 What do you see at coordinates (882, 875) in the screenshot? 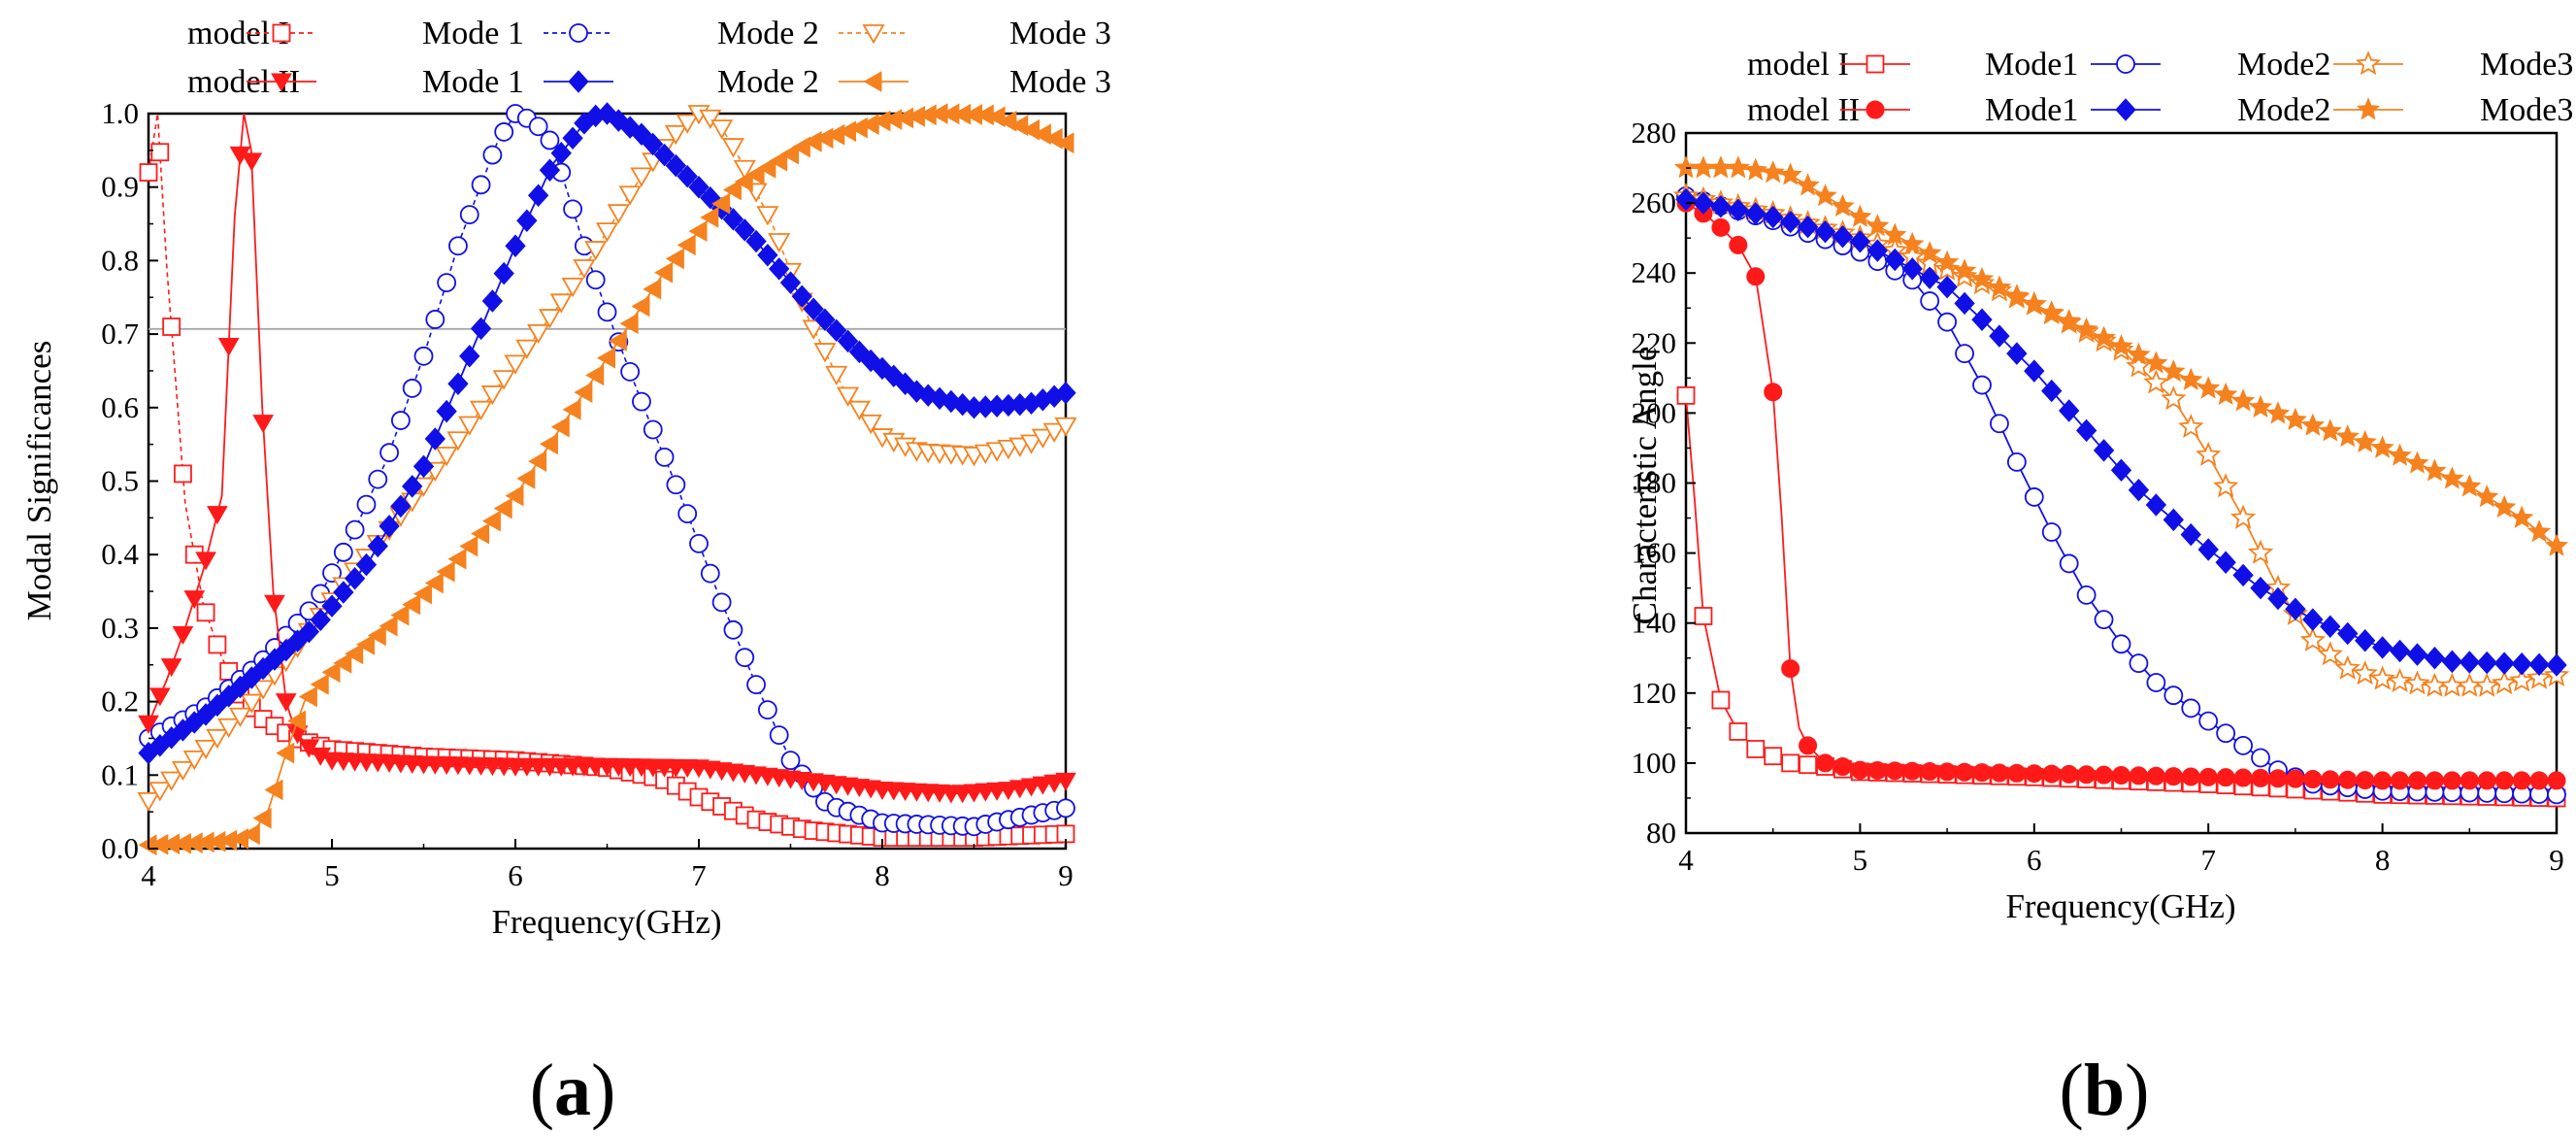
I see `a-x-tick-label: 8` at bounding box center [882, 875].